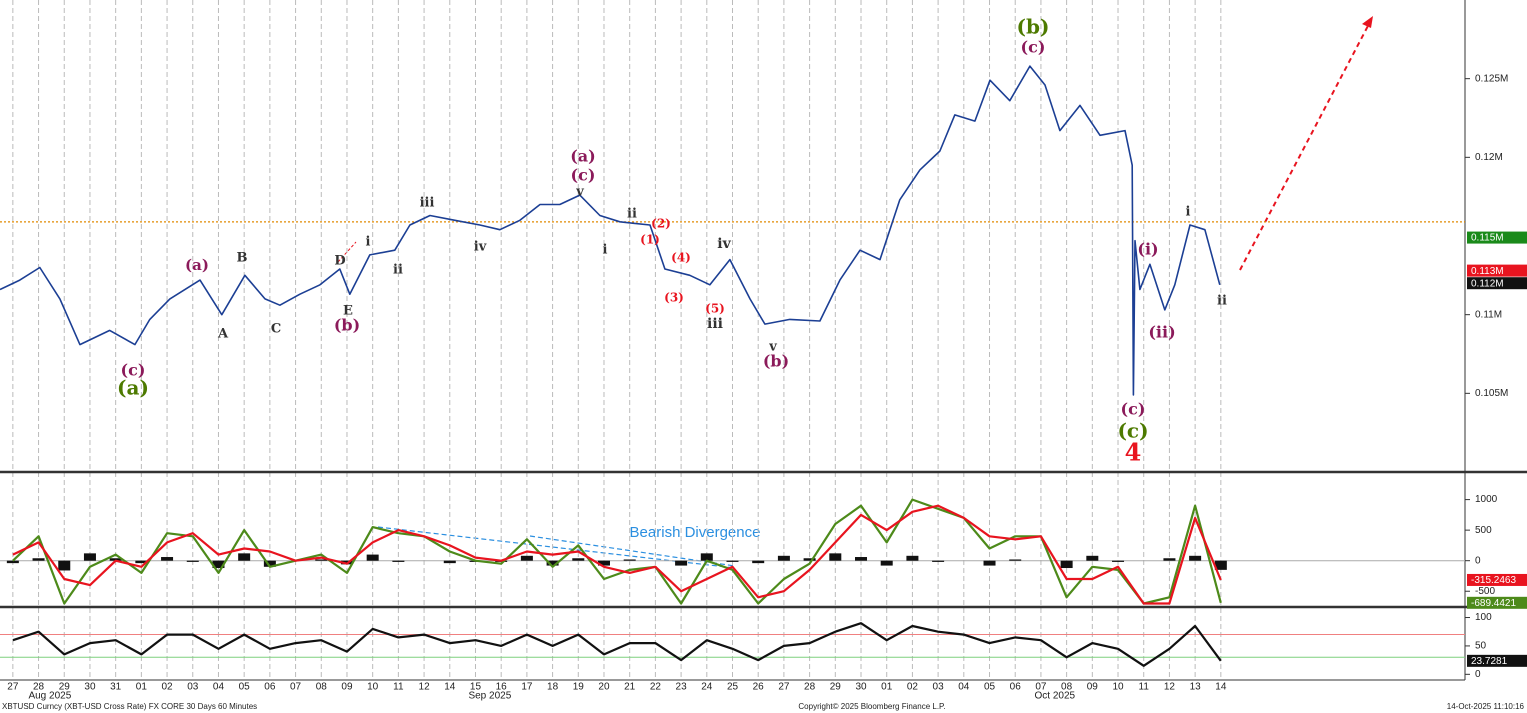 This screenshot has width=1527, height=713. I want to click on month-label: Oct 2025, so click(1055, 696).